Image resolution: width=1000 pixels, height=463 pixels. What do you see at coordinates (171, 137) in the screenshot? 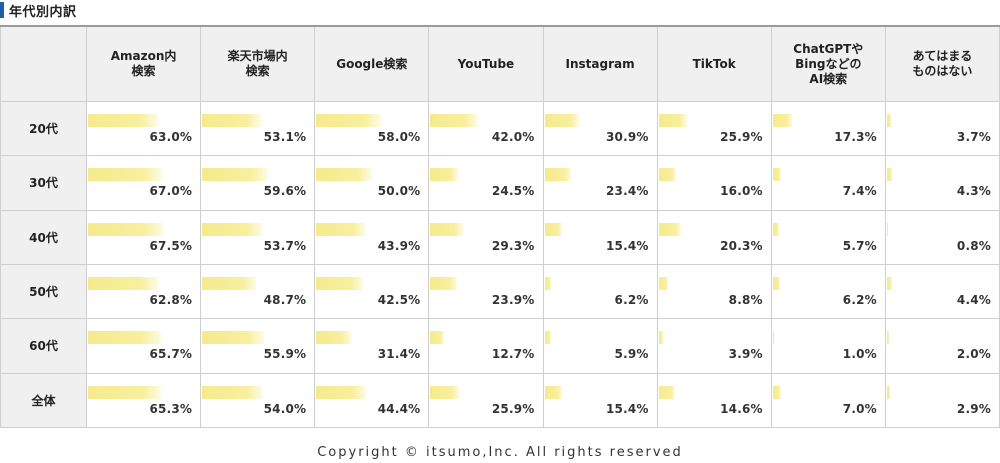
I see `value-label: 63.0%` at bounding box center [171, 137].